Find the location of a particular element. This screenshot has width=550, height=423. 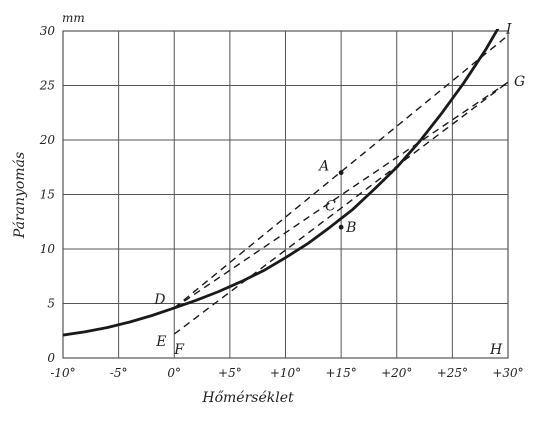

y-tick-label: 10 is located at coordinates (48, 249).